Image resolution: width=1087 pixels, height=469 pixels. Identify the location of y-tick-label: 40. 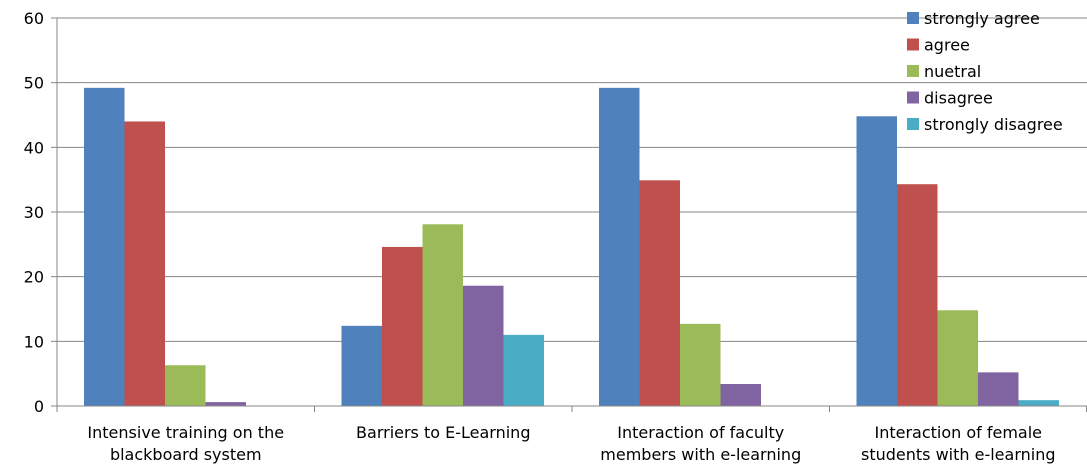
(34, 147).